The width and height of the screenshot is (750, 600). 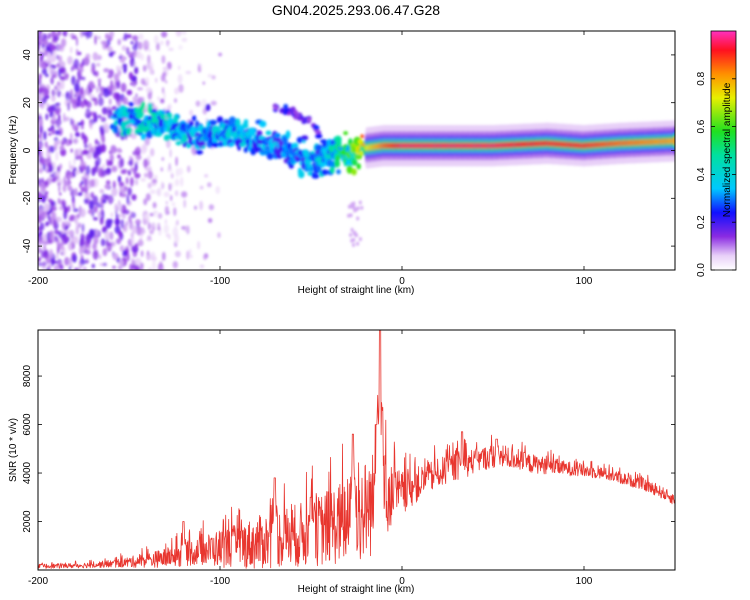 I want to click on x-tick-label: 100, so click(x=584, y=281).